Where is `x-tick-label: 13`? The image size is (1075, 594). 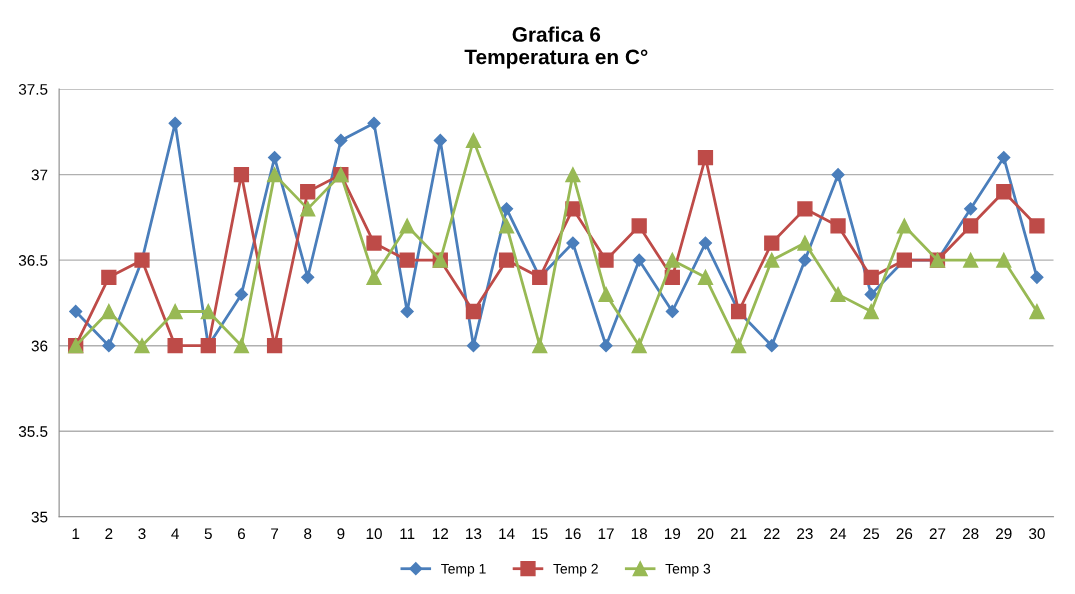 x-tick-label: 13 is located at coordinates (474, 534).